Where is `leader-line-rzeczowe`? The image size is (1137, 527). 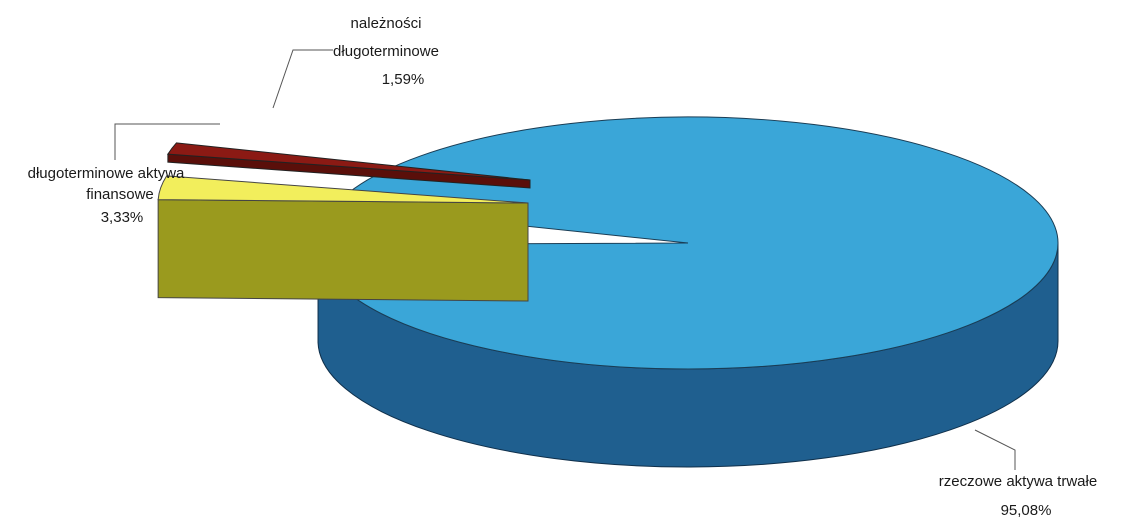
leader-line-rzeczowe is located at coordinates (995, 449).